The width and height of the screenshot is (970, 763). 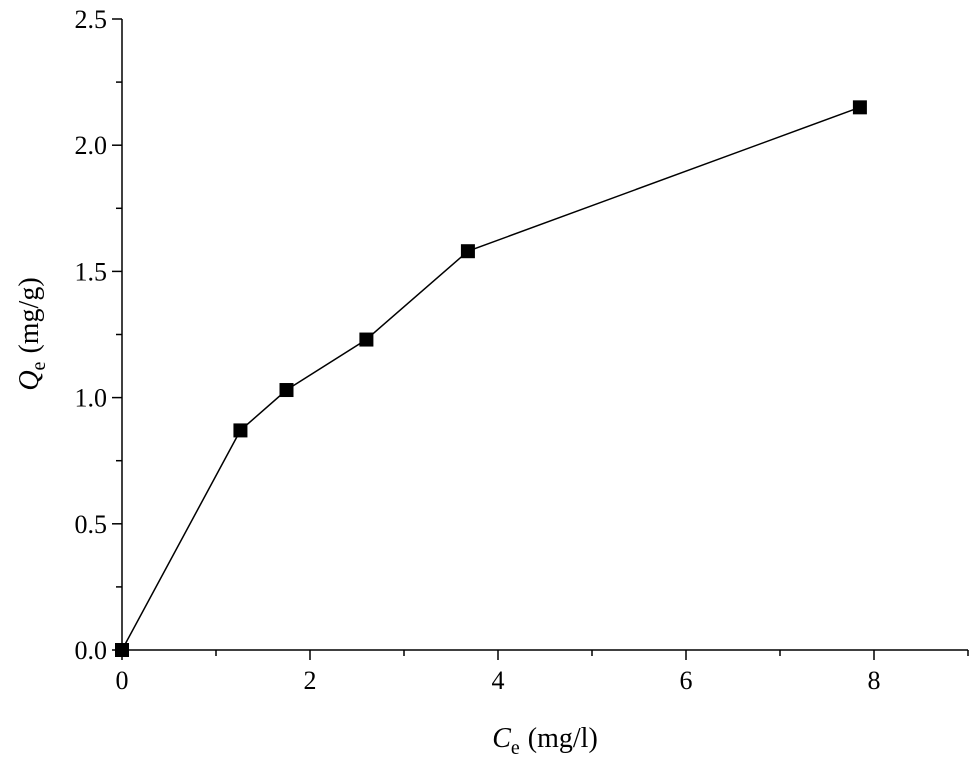 What do you see at coordinates (310, 680) in the screenshot?
I see `x-tick-label: 2` at bounding box center [310, 680].